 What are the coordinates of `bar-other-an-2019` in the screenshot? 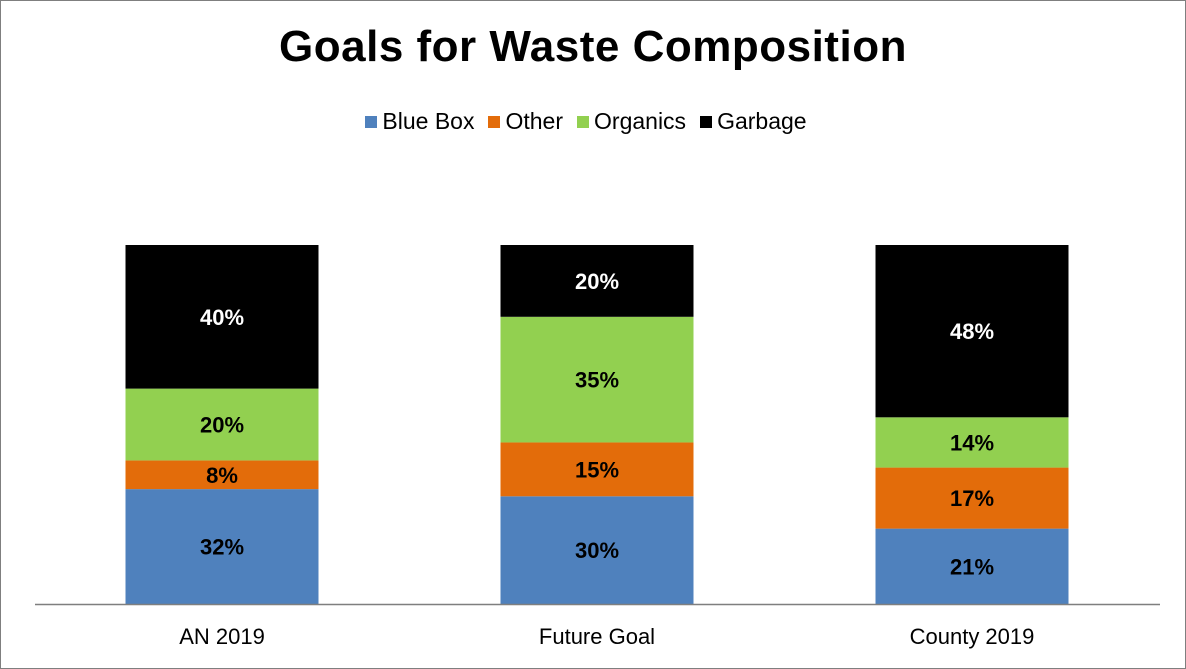 It's located at (222, 475).